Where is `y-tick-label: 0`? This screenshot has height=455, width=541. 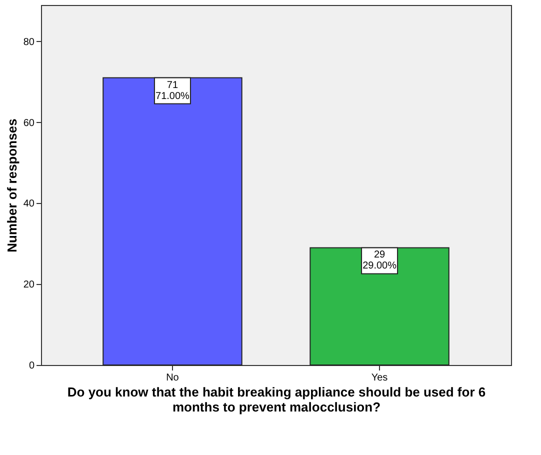 y-tick-label: 0 is located at coordinates (31, 366).